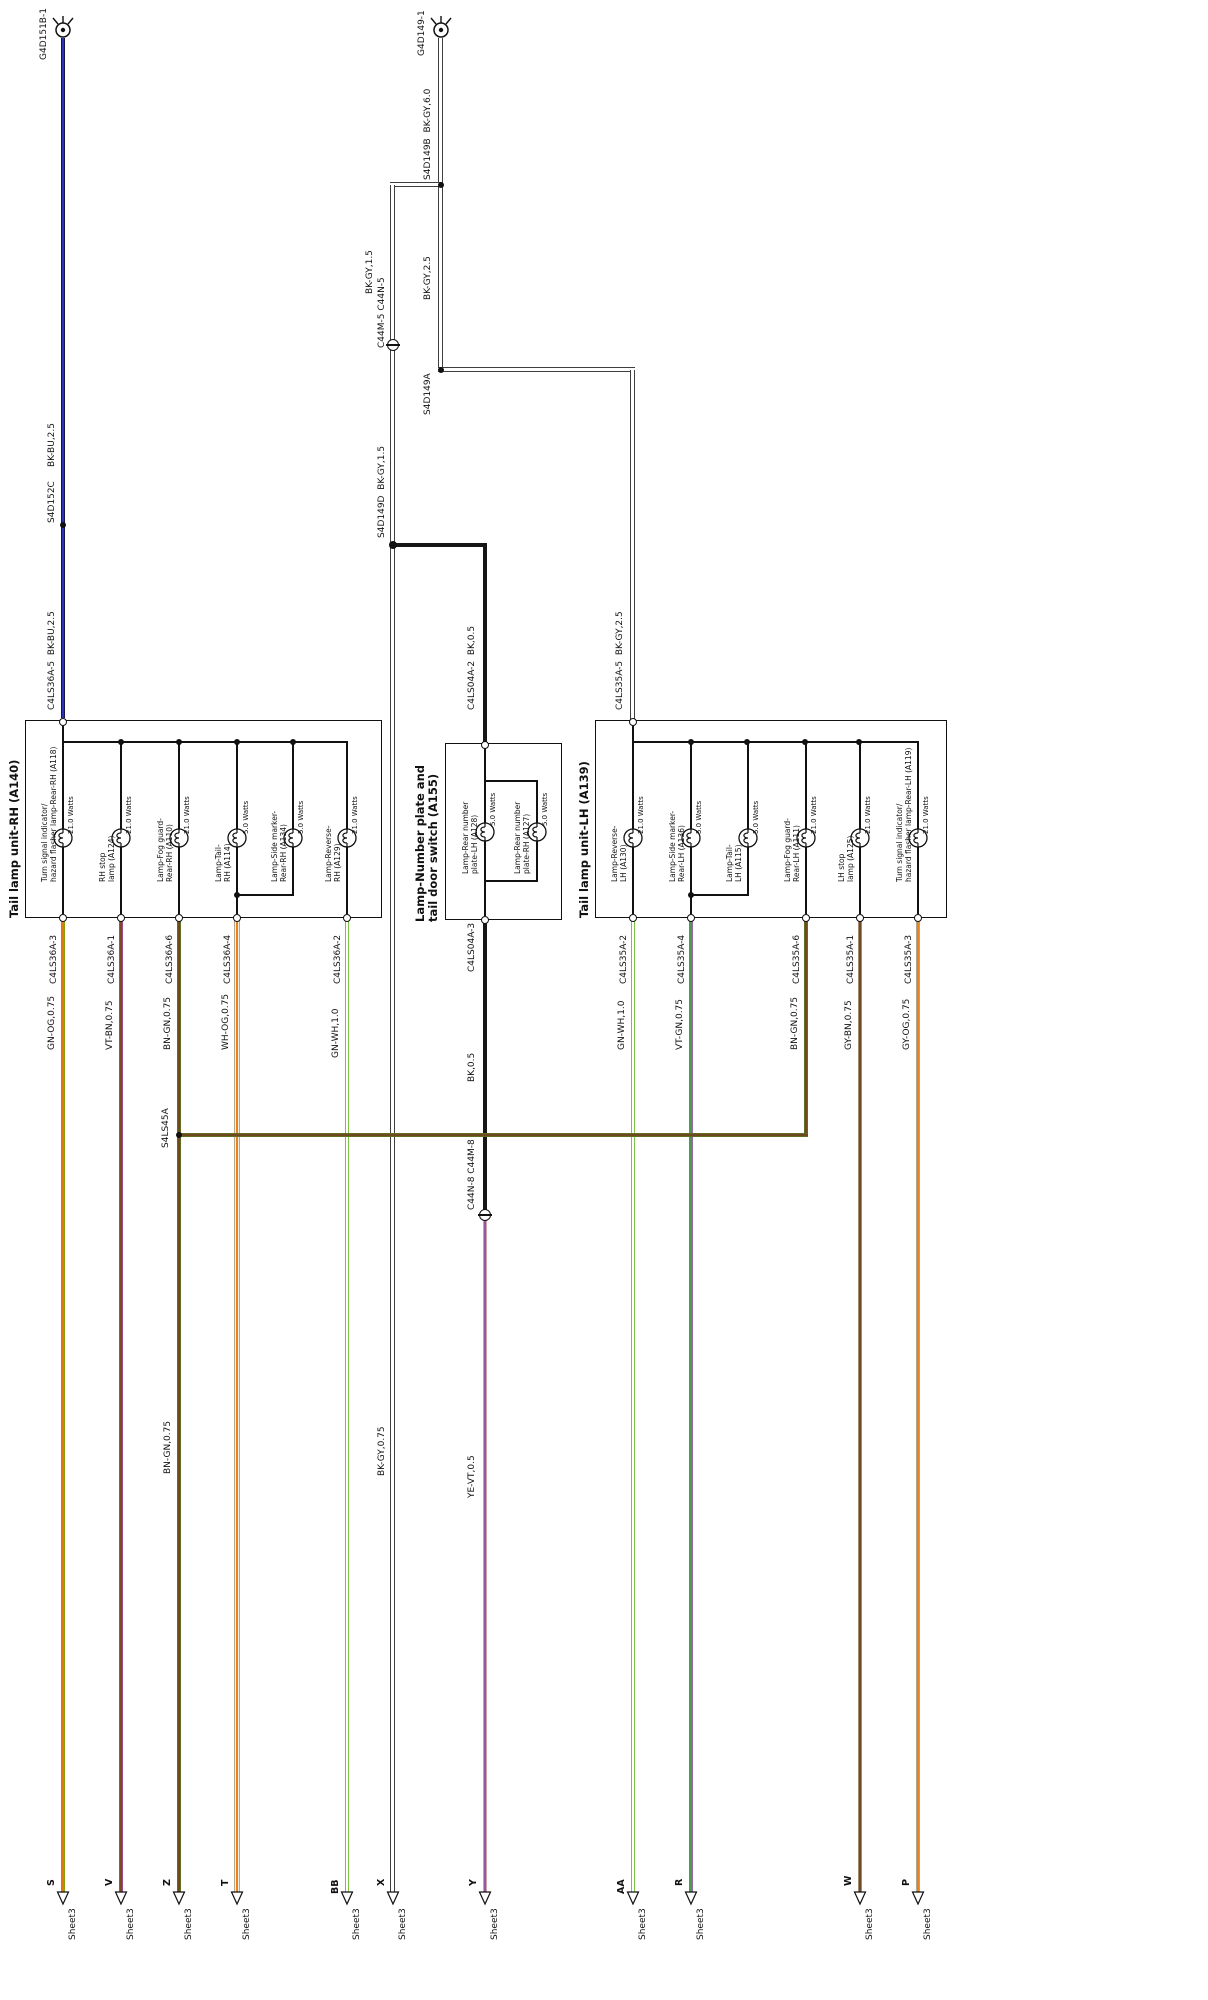 Image resolution: width=1208 pixels, height=2000 pixels. What do you see at coordinates (52, 445) in the screenshot?
I see `label-bkbu-mid: BK-BU,2.5` at bounding box center [52, 445].